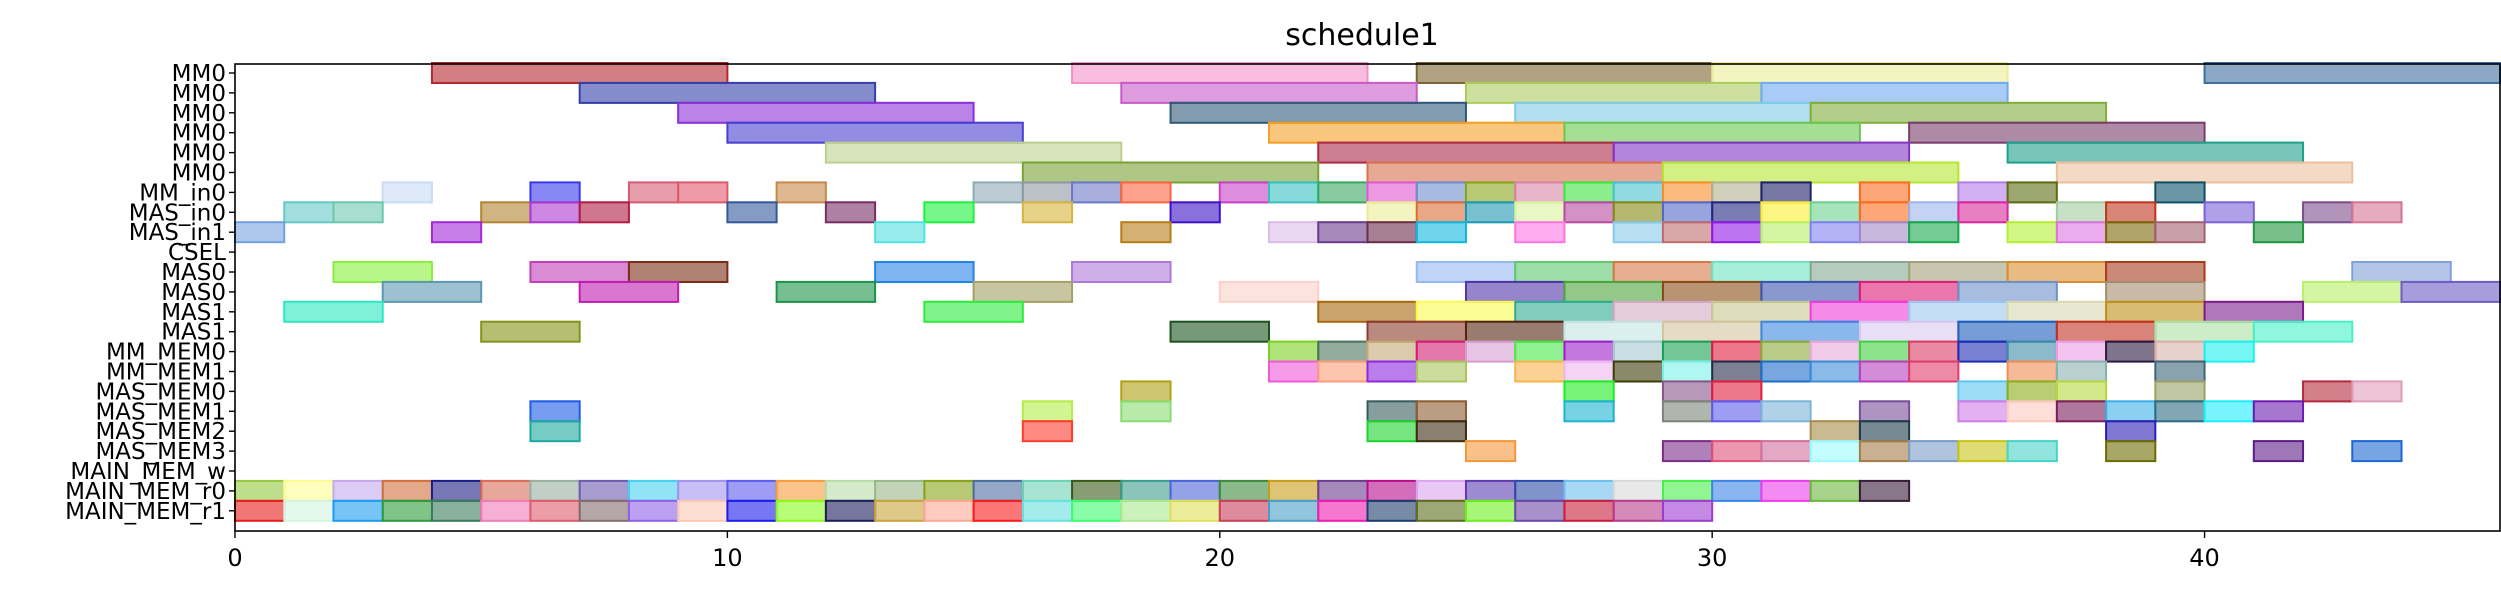 The image size is (2501, 592). I want to click on x-tick-label: 30, so click(1712, 558).